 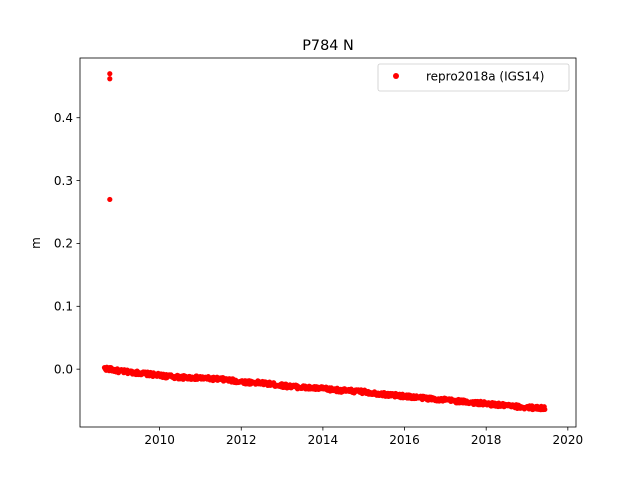 I want to click on data-point, so click(x=545, y=409).